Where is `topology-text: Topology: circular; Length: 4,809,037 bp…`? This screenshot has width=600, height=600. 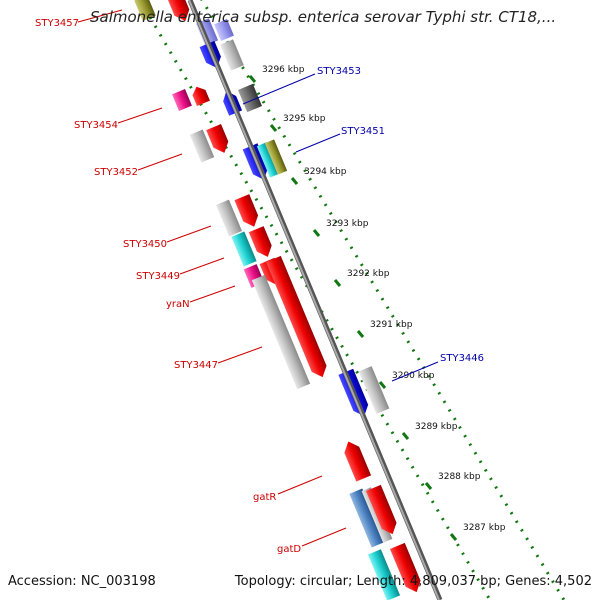 topology-text: Topology: circular; Length: 4,809,037 bp… is located at coordinates (413, 581).